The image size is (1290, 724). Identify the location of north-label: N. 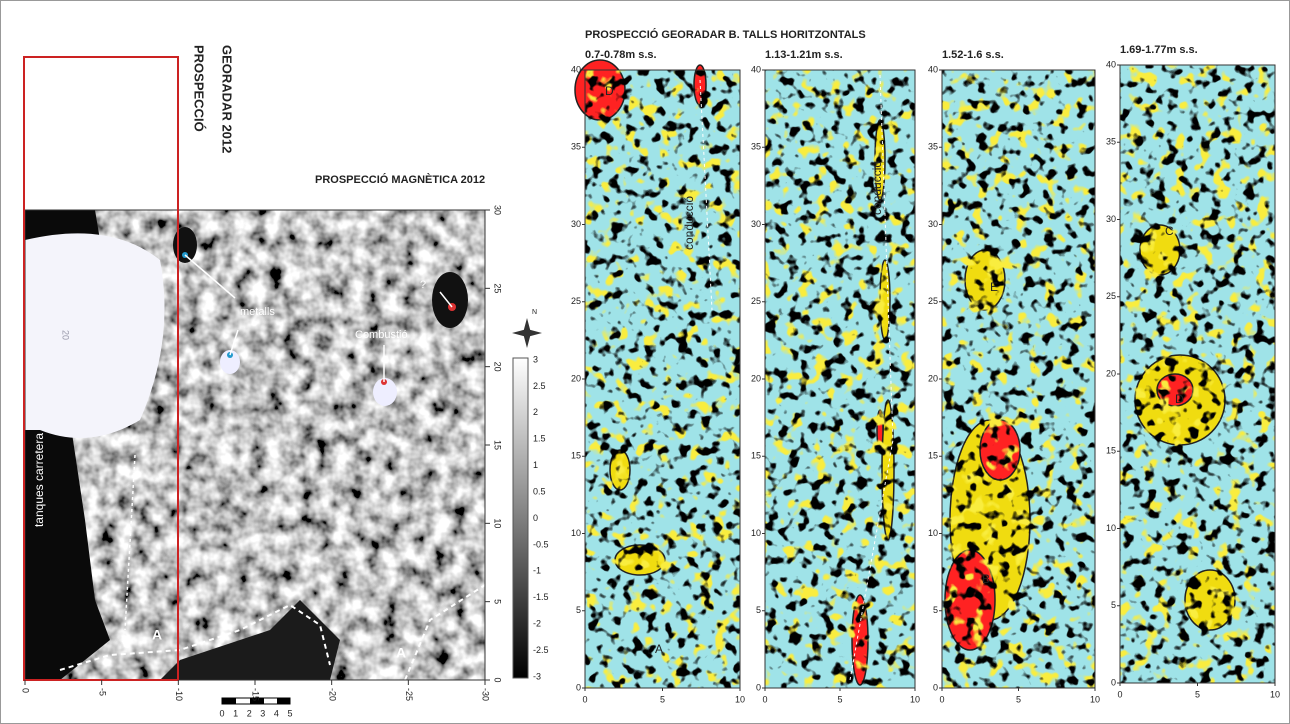
(534, 312).